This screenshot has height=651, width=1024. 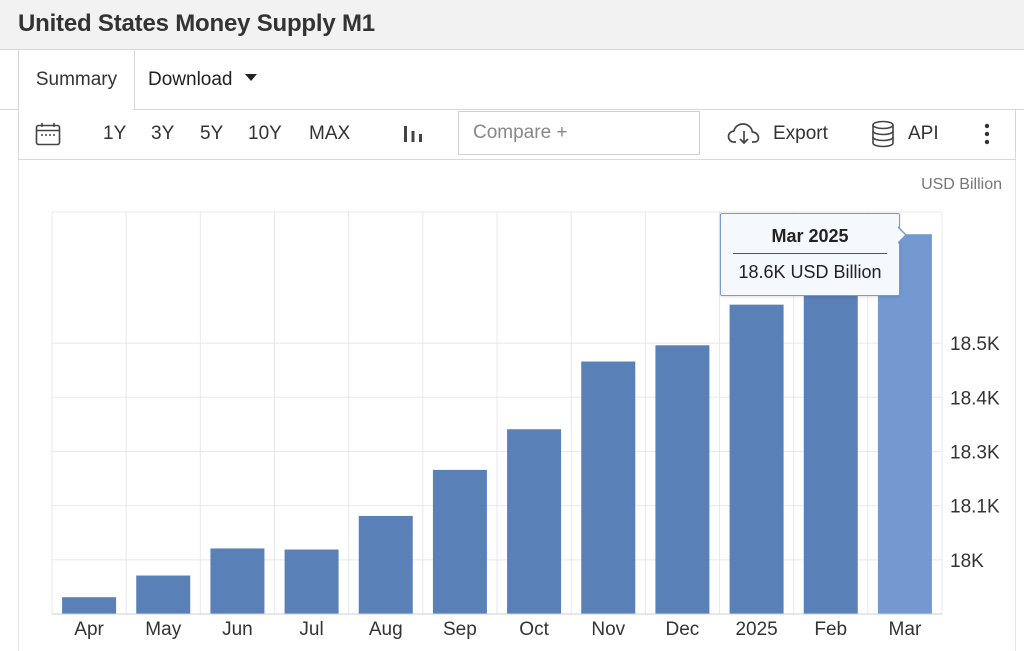 I want to click on x-tick-label: Jul, so click(x=311, y=629).